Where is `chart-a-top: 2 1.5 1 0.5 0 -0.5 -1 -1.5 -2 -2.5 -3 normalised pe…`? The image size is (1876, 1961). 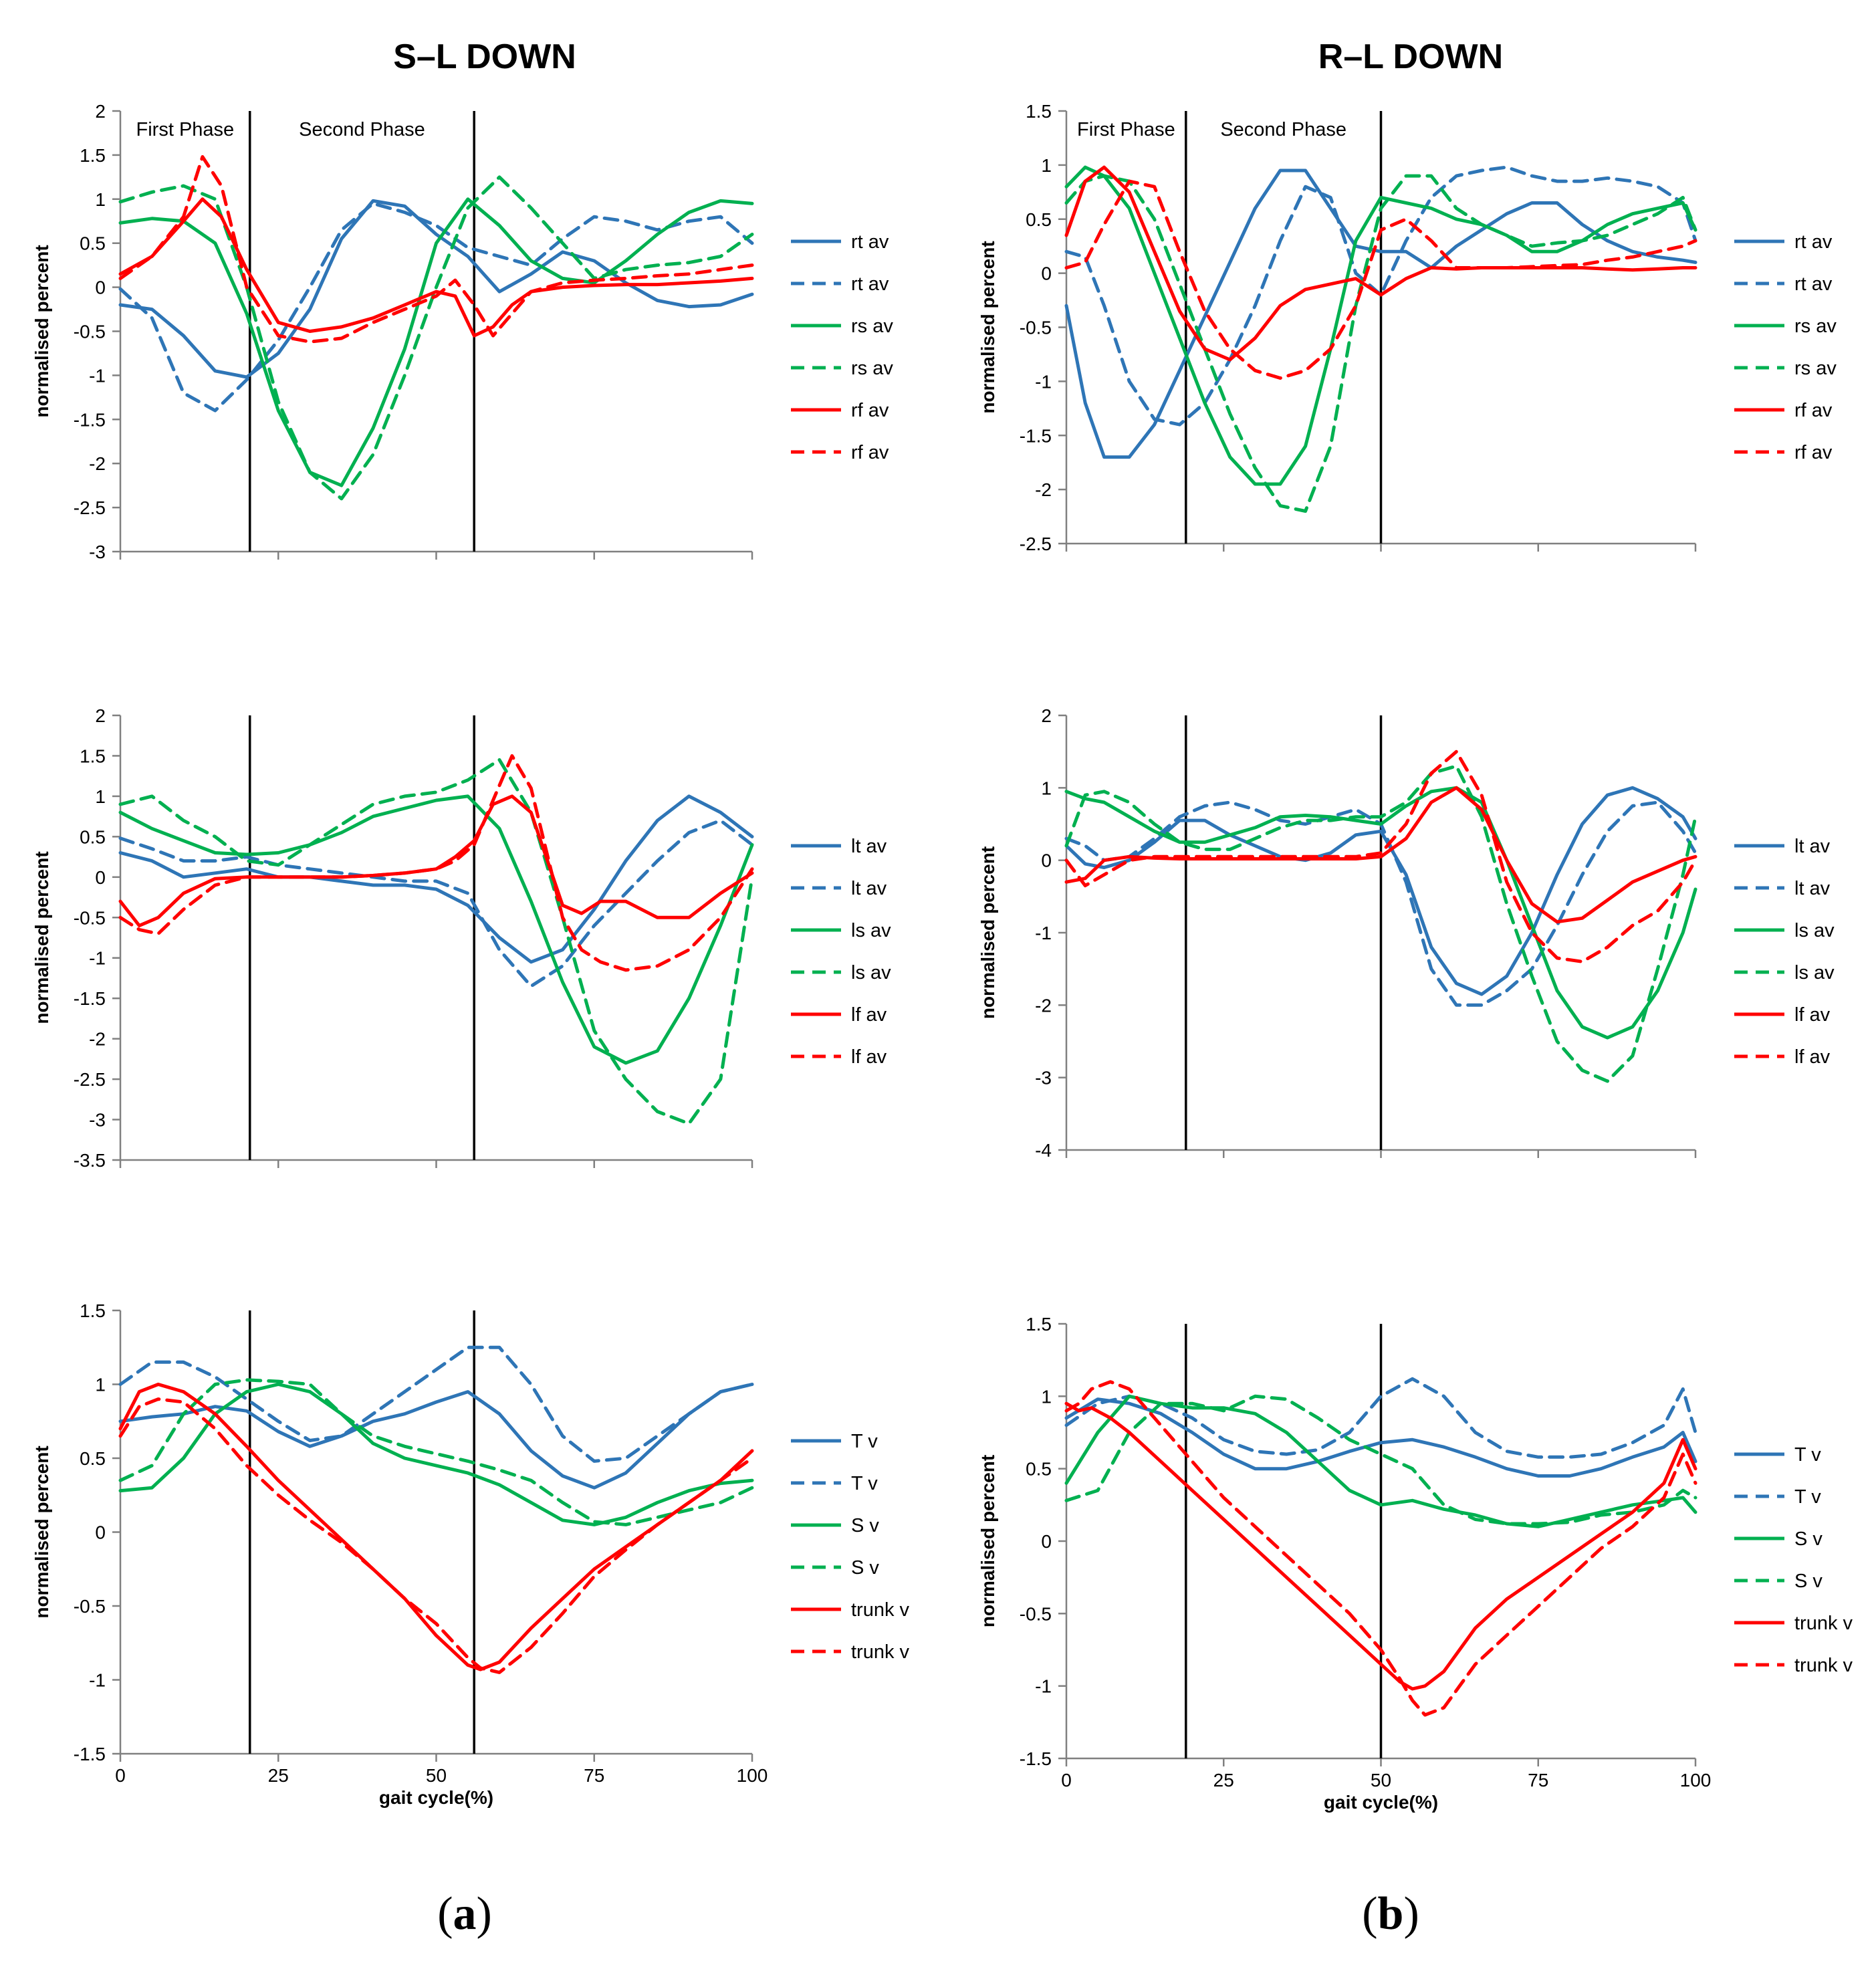
chart-a-top: 2 1.5 1 0.5 0 -0.5 -1 -1.5 -2 -2.5 -3 normalised pe… is located at coordinates (462, 332).